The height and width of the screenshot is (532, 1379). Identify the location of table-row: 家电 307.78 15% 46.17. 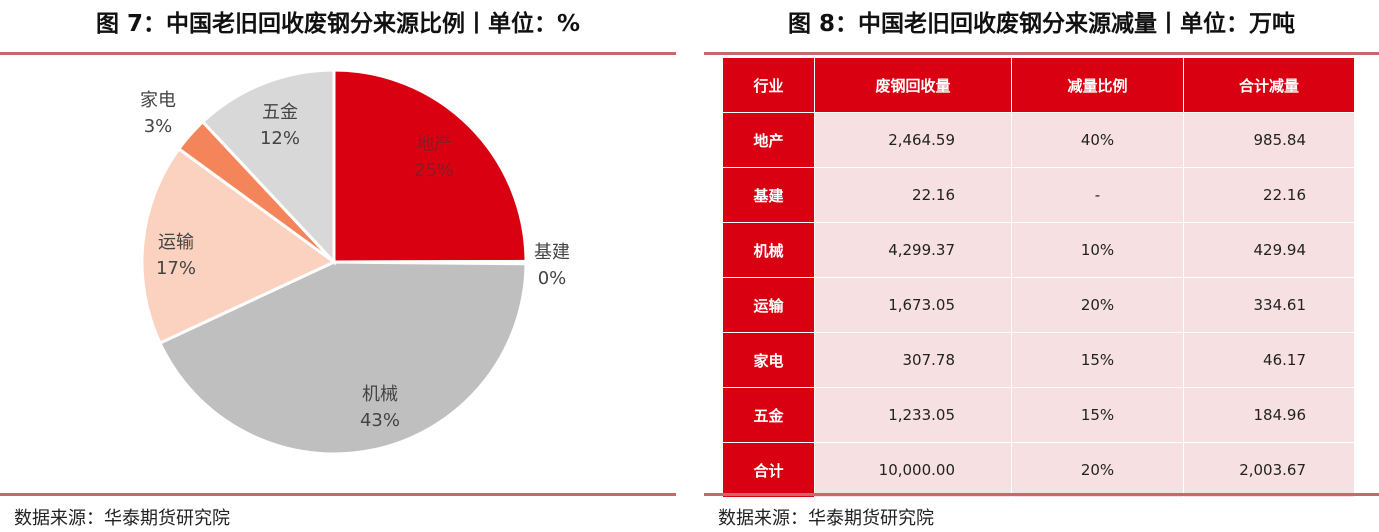
(1038, 360).